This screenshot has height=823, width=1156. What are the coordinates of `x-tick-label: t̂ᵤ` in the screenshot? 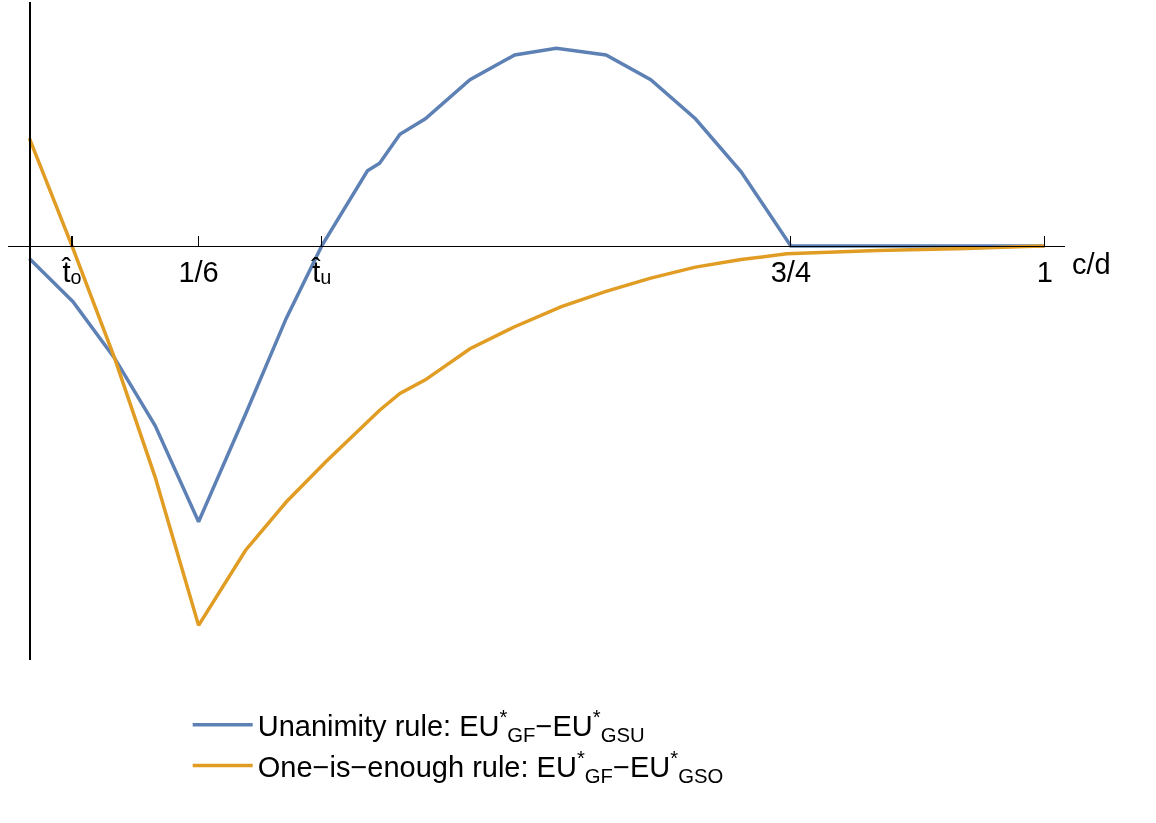 It's located at (321, 272).